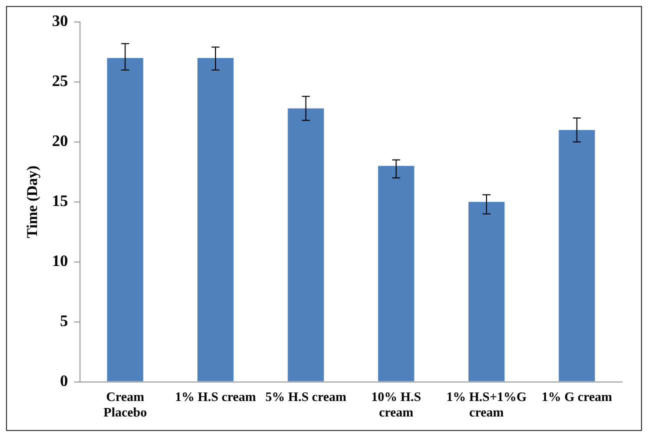  What do you see at coordinates (60, 81) in the screenshot?
I see `y-tick-label: 25` at bounding box center [60, 81].